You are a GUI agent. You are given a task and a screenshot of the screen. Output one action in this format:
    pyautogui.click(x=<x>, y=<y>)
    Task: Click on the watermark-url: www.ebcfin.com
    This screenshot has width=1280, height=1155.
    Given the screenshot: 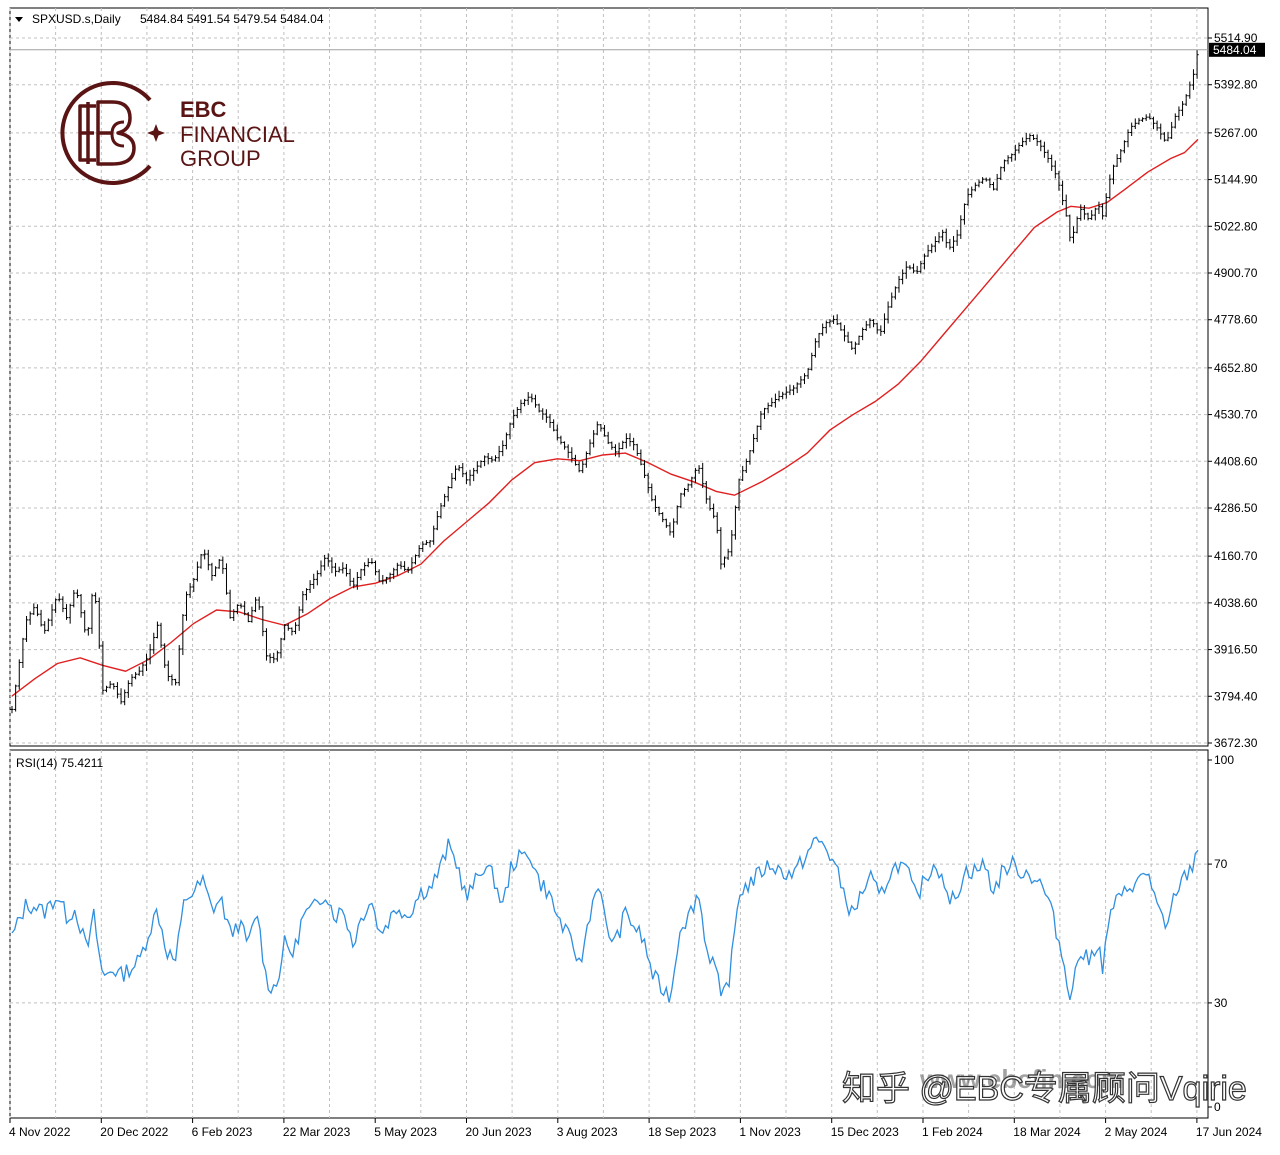 What is the action you would take?
    pyautogui.click(x=1021, y=1079)
    